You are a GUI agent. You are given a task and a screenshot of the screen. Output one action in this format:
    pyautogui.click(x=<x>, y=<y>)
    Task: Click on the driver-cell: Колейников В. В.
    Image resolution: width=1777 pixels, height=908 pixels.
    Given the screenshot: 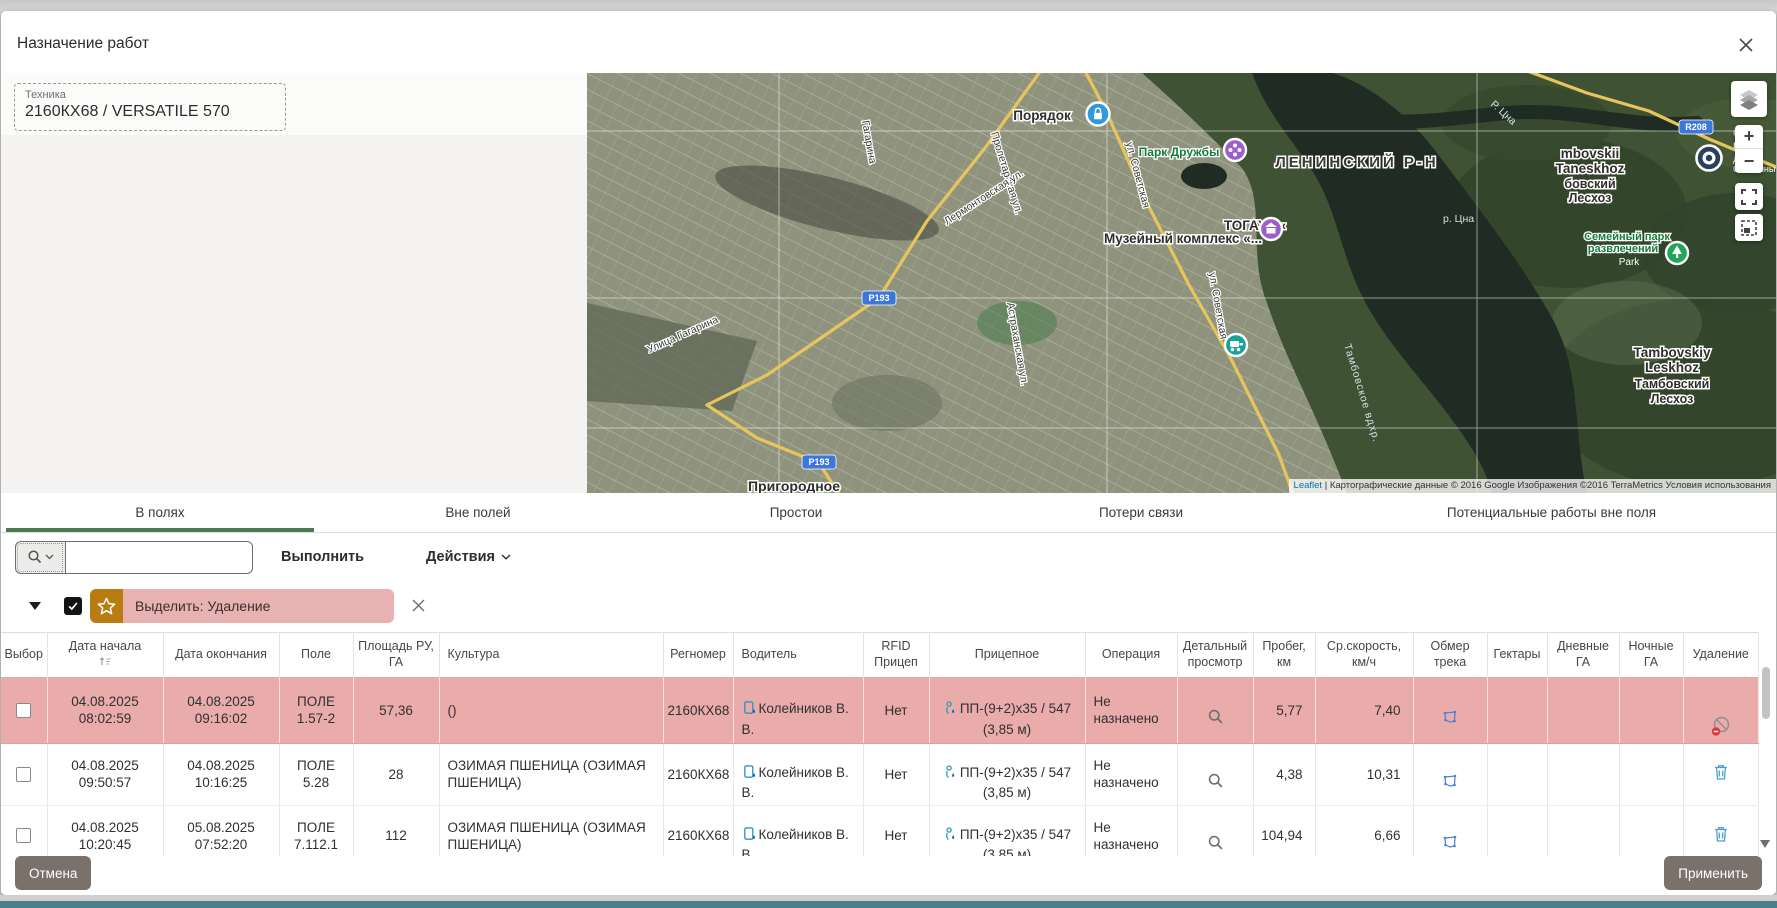 What is the action you would take?
    pyautogui.click(x=798, y=774)
    